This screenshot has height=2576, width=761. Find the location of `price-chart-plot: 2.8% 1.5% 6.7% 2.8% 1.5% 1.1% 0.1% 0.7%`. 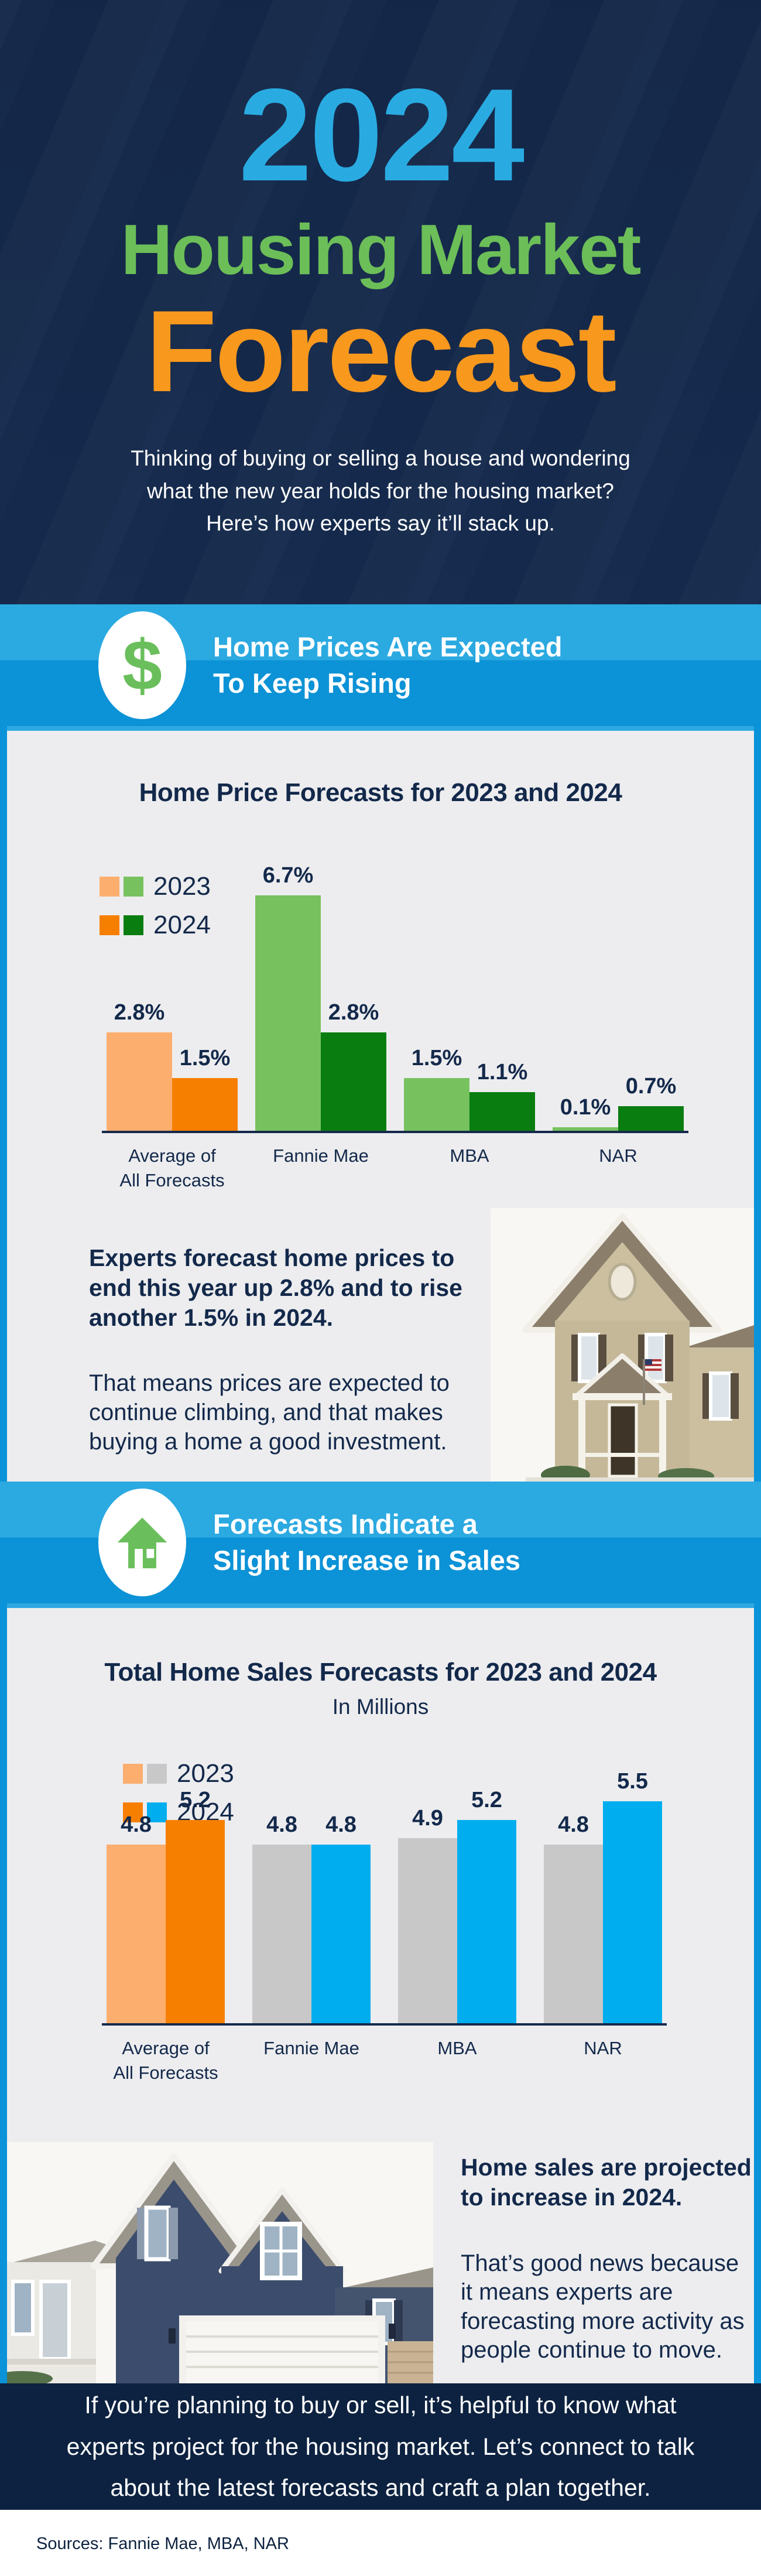

price-chart-plot: 2.8% 1.5% 6.7% 2.8% 1.5% 1.1% 0.1% 0.7% is located at coordinates (395, 998).